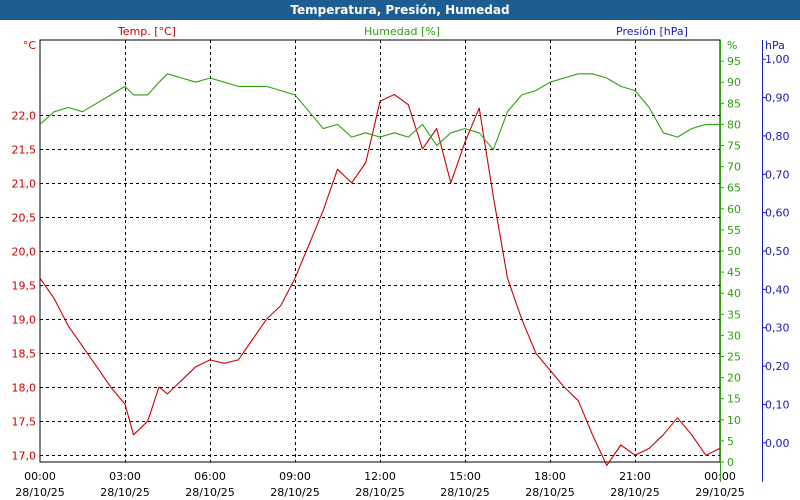  Describe the element at coordinates (734, 378) in the screenshot. I see `humidity-tick-label: 20` at that location.